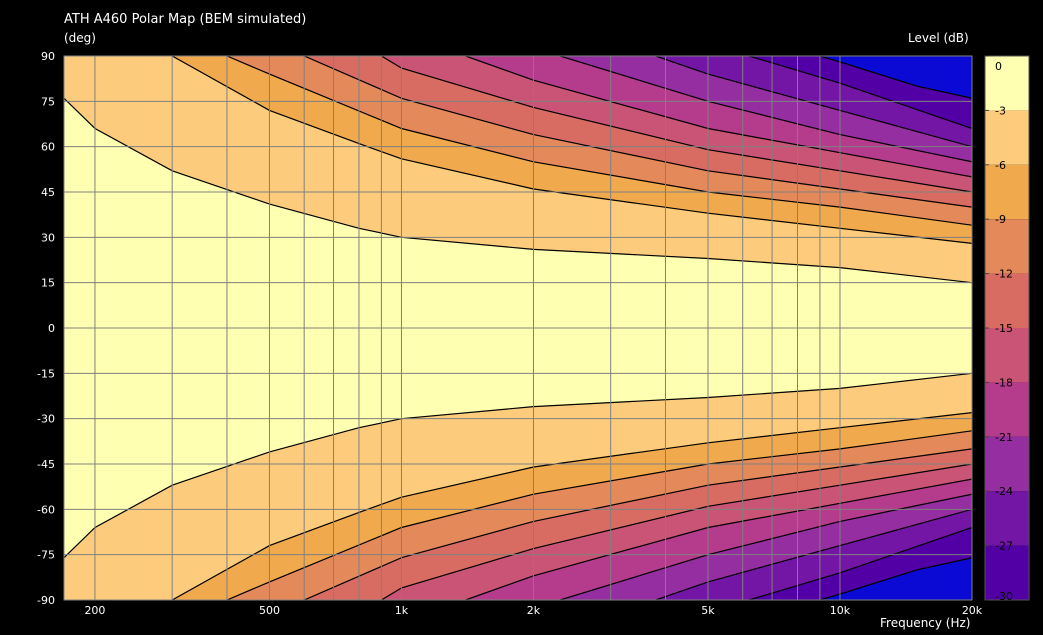 This screenshot has height=635, width=1043. Describe the element at coordinates (534, 610) in the screenshot. I see `x-tick-label: 2k` at that location.